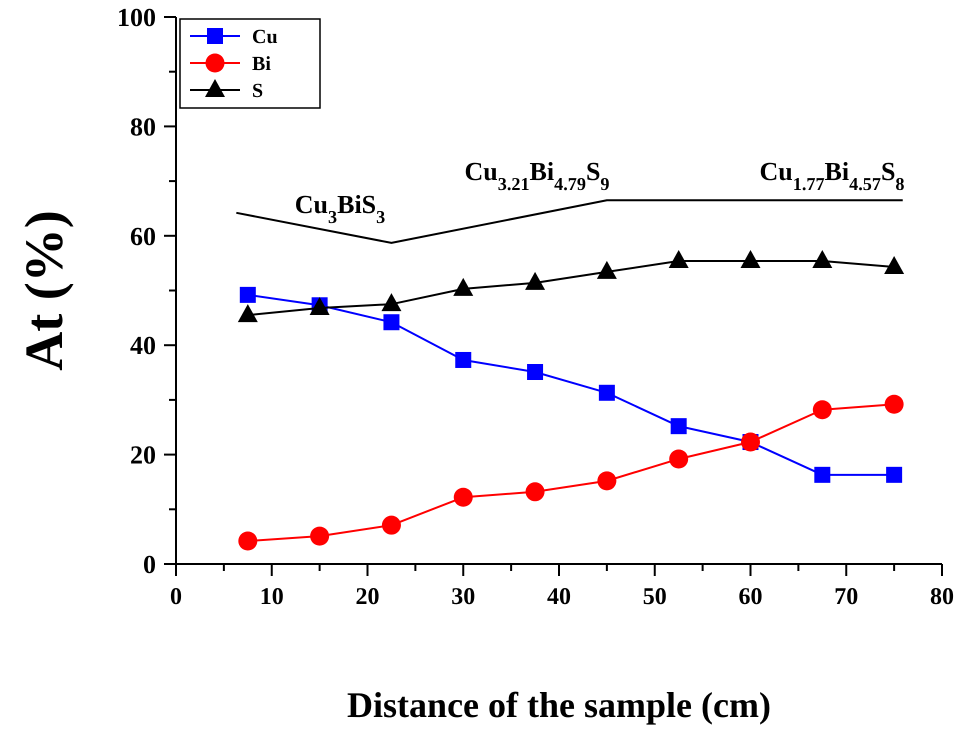 The image size is (975, 731). What do you see at coordinates (265, 37) in the screenshot?
I see `legend-label: Cu` at bounding box center [265, 37].